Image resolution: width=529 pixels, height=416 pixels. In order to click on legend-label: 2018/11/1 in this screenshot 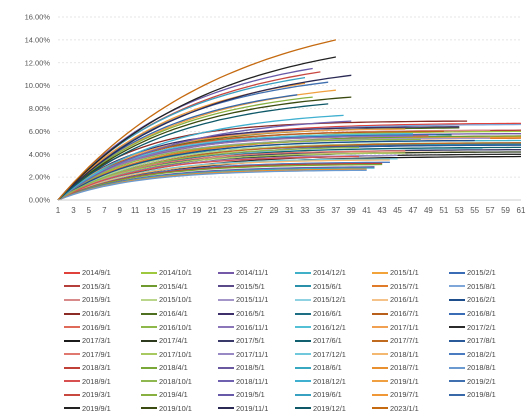, I will do `click(252, 381)`.